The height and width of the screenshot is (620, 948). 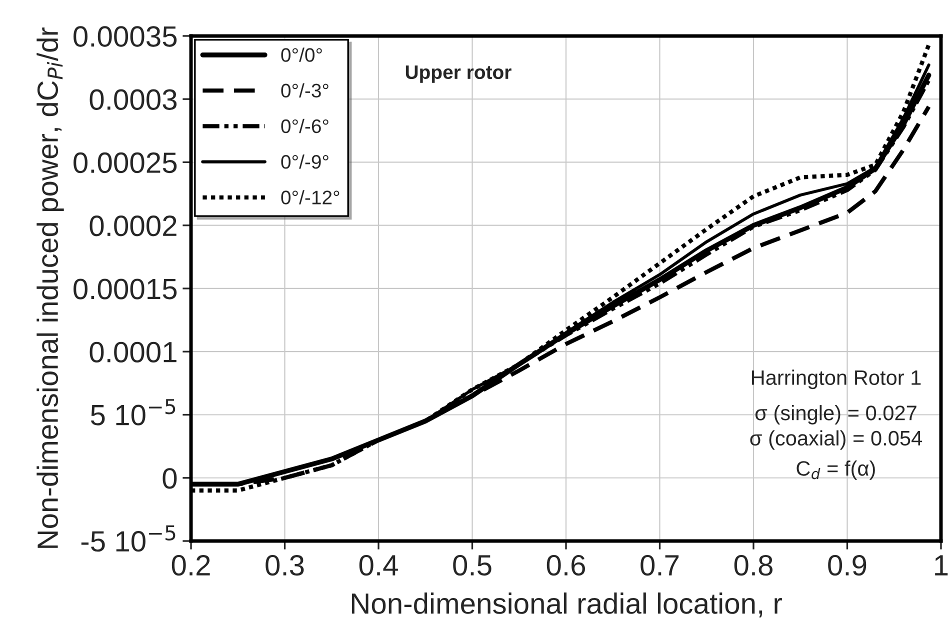 What do you see at coordinates (133, 352) in the screenshot?
I see `y-tick-label: 0.0001` at bounding box center [133, 352].